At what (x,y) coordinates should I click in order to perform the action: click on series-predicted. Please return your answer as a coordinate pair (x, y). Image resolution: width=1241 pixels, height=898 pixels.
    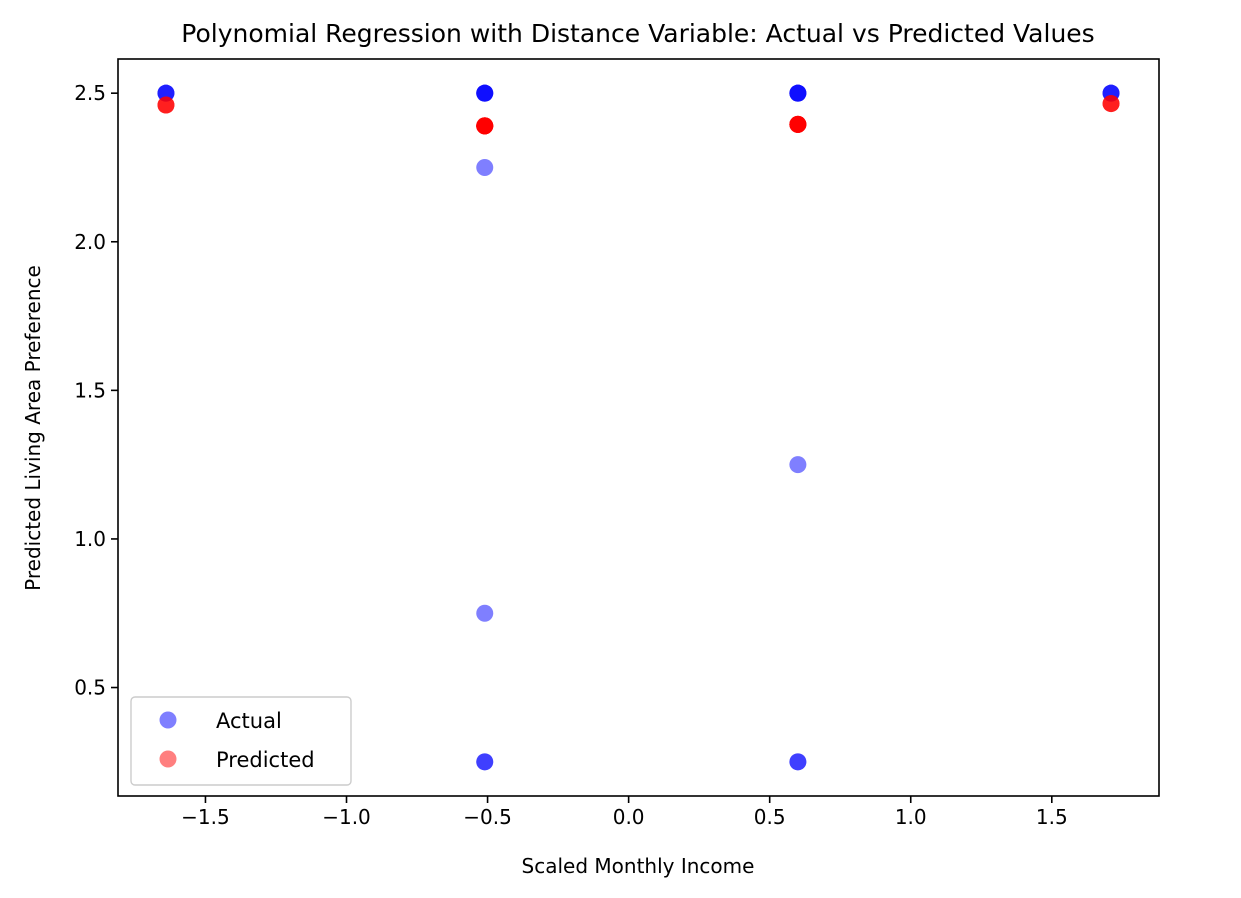
    Looking at the image, I should click on (638, 115).